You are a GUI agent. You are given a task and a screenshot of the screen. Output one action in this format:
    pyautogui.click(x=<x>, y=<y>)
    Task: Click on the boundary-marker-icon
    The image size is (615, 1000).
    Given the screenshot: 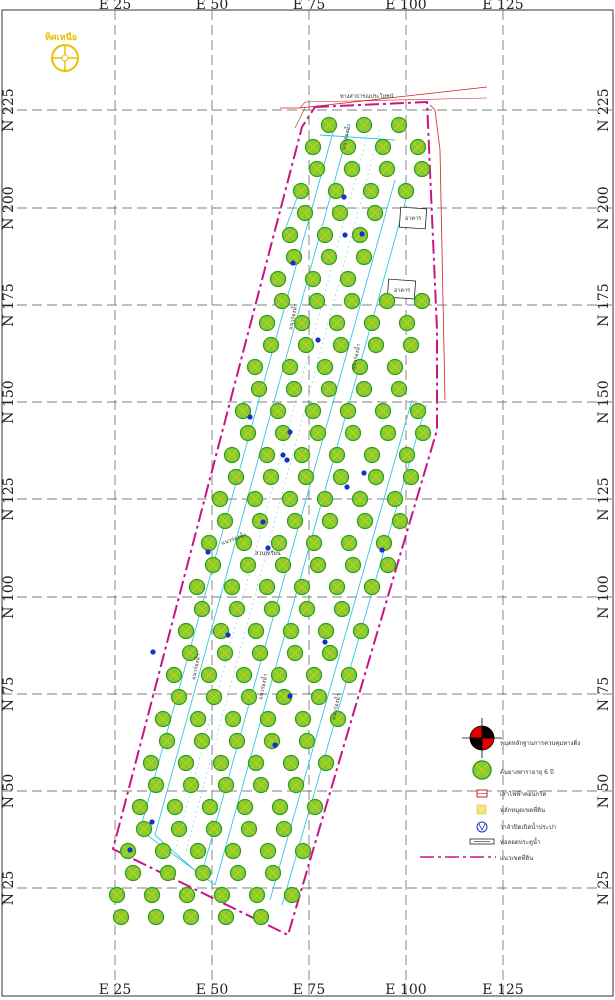 What is the action you would take?
    pyautogui.click(x=481, y=809)
    